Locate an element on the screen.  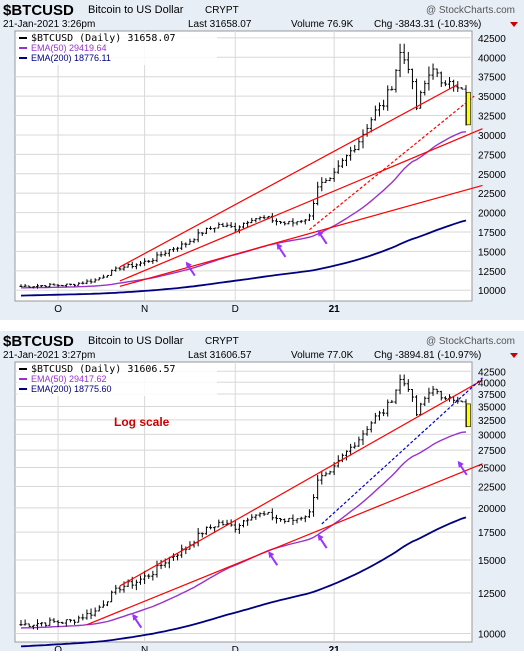
date-label: 21-Jan-2021 3:26pm is located at coordinates (49, 24).